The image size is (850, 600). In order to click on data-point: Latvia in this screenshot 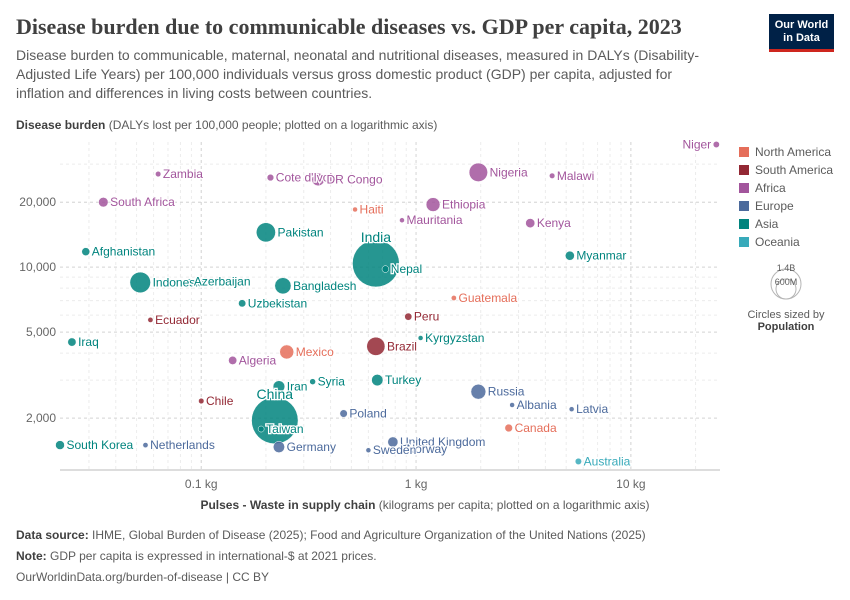, I will do `click(571, 409)`.